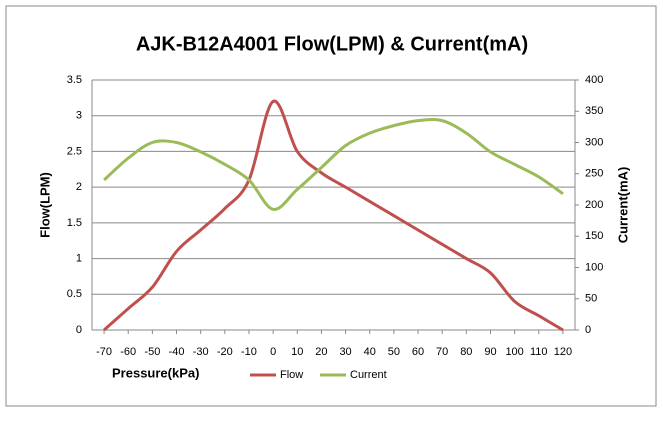  Describe the element at coordinates (591, 299) in the screenshot. I see `y2-tick-label: 50` at that location.